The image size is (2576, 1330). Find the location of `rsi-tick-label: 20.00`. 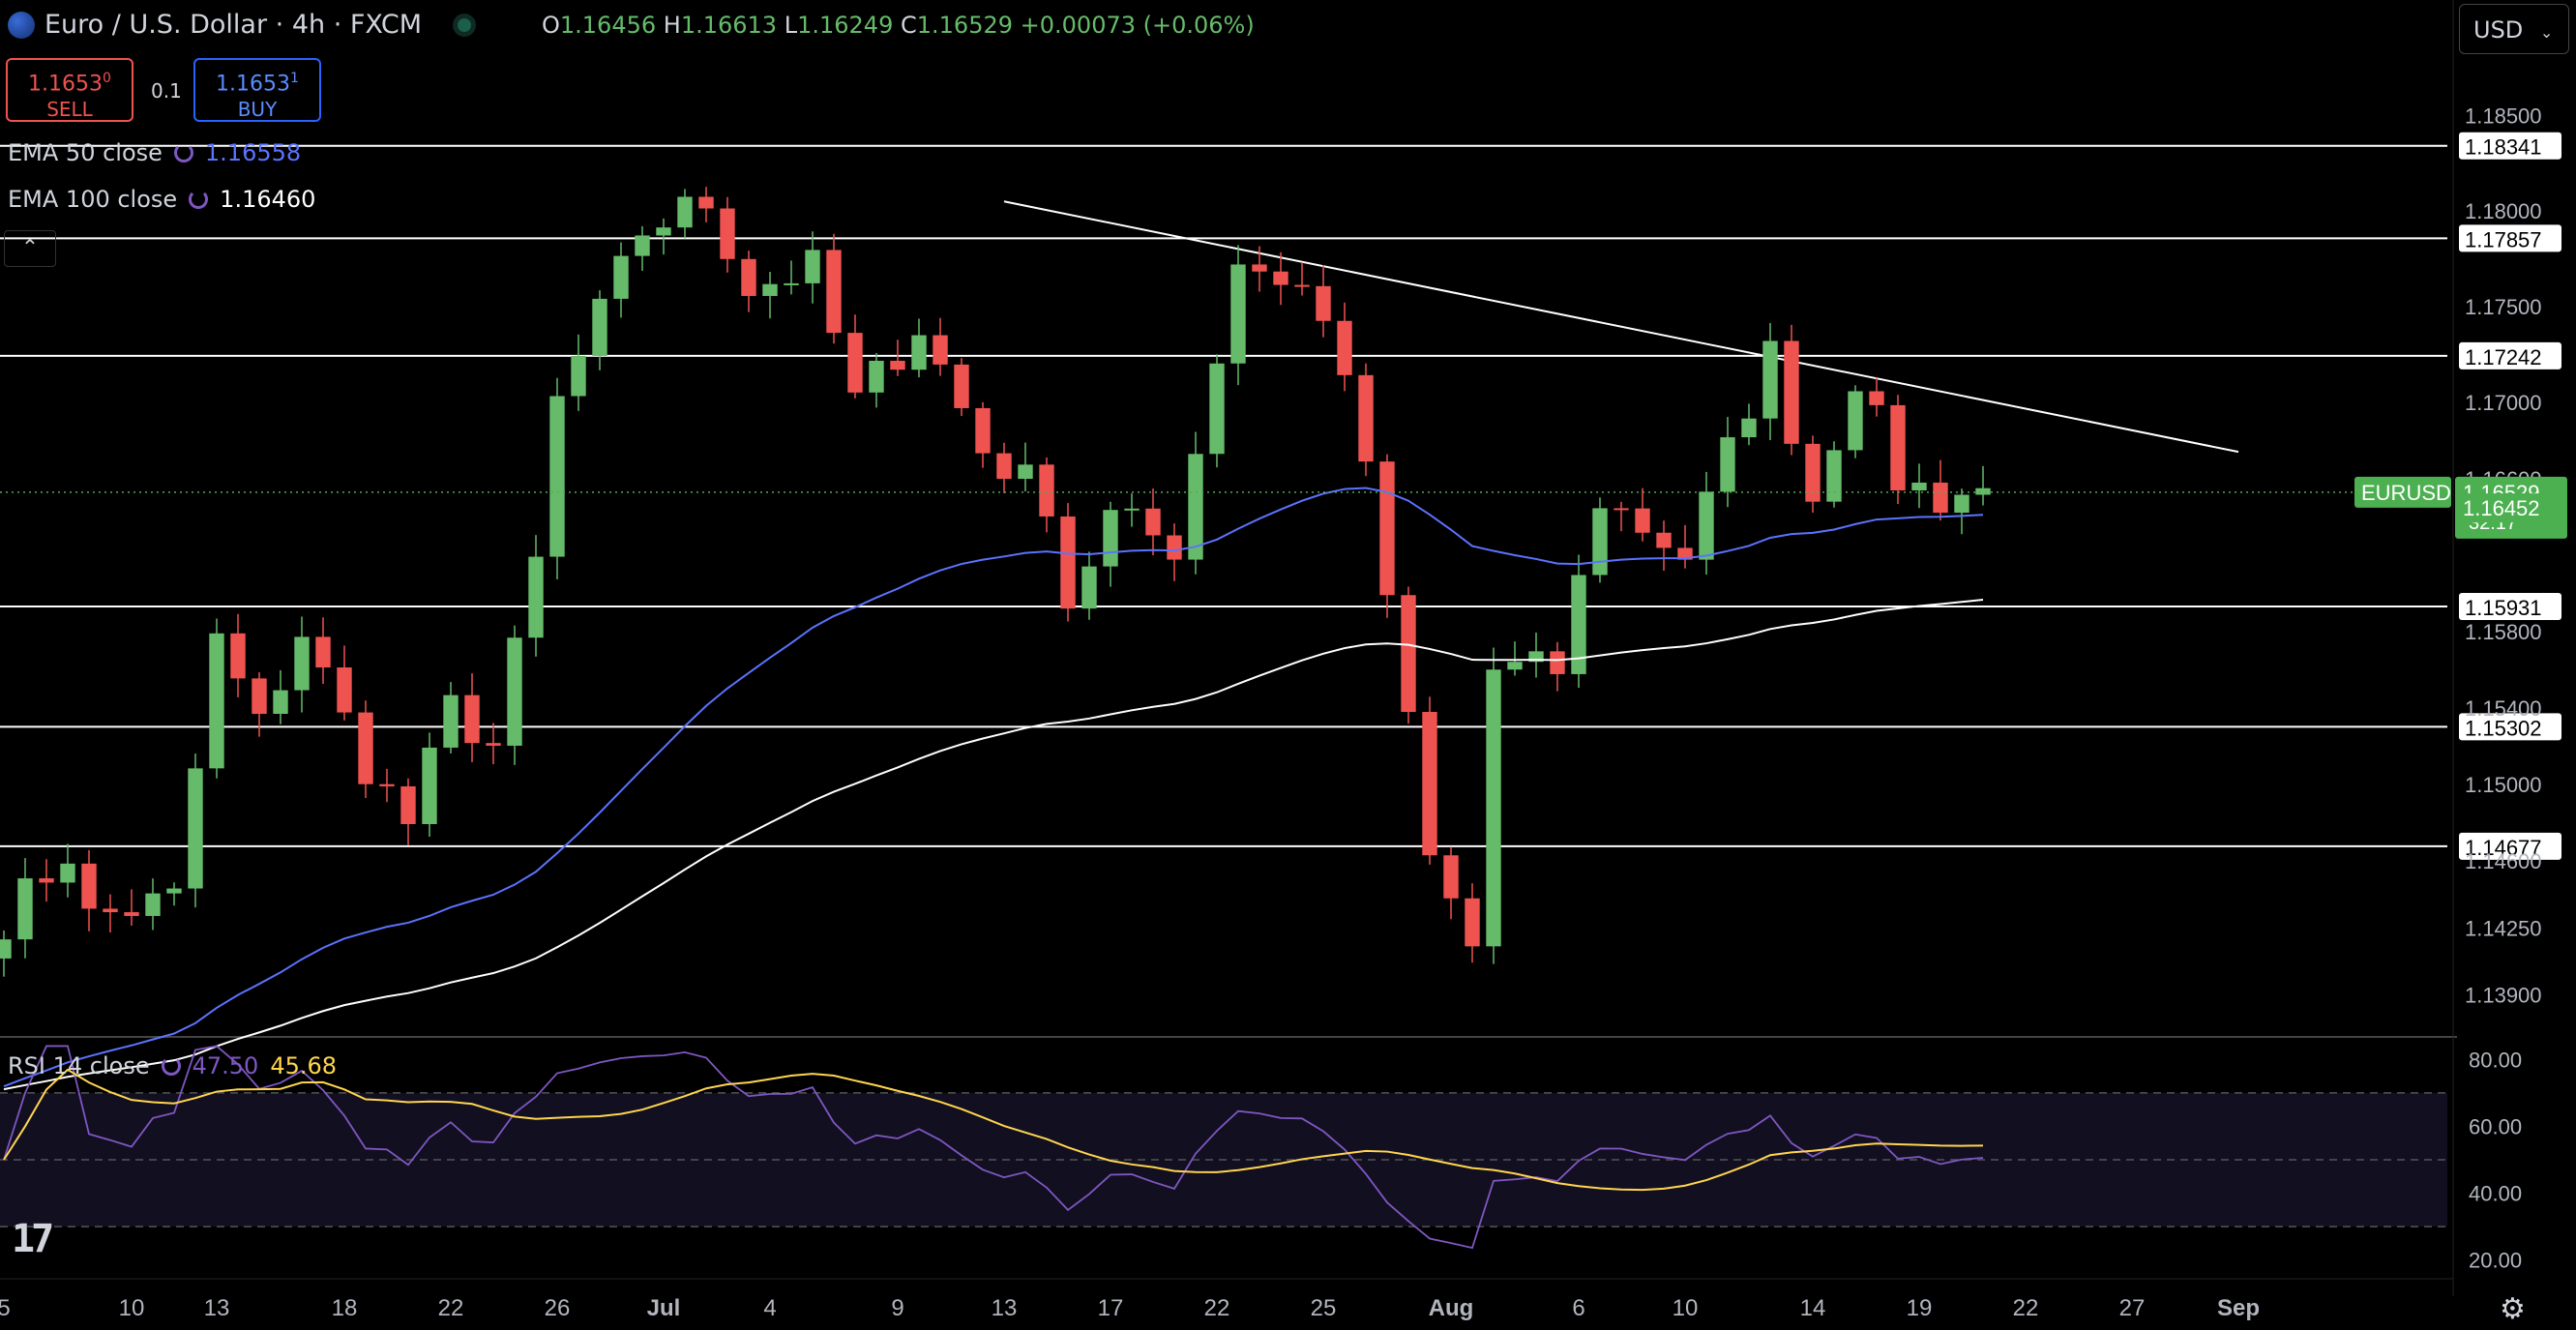

rsi-tick-label: 20.00 is located at coordinates (2495, 1261).